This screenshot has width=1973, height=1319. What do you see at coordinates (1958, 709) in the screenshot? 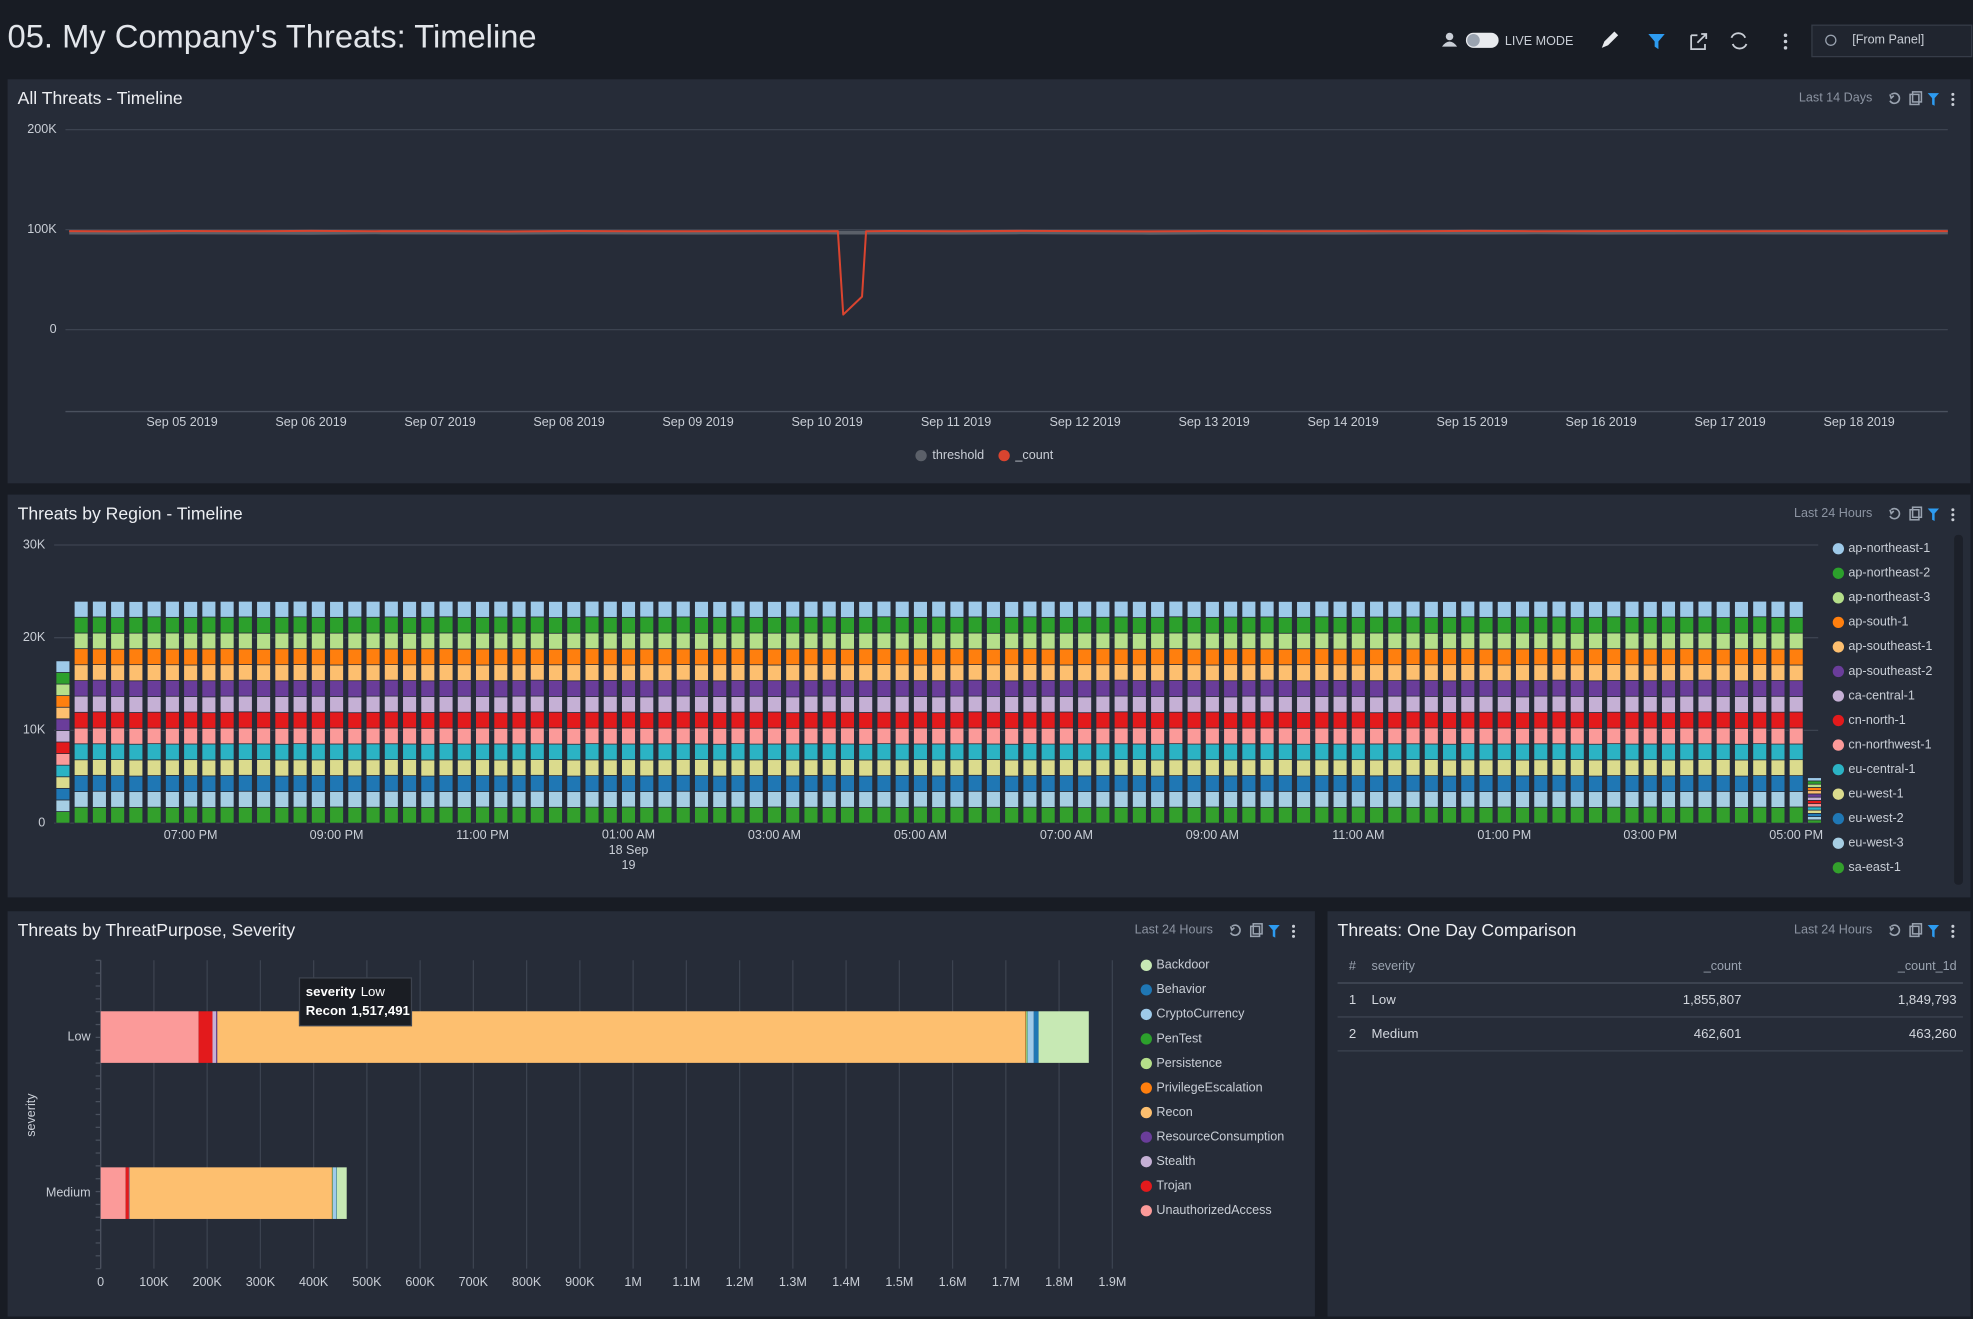
I see `scrollbar` at bounding box center [1958, 709].